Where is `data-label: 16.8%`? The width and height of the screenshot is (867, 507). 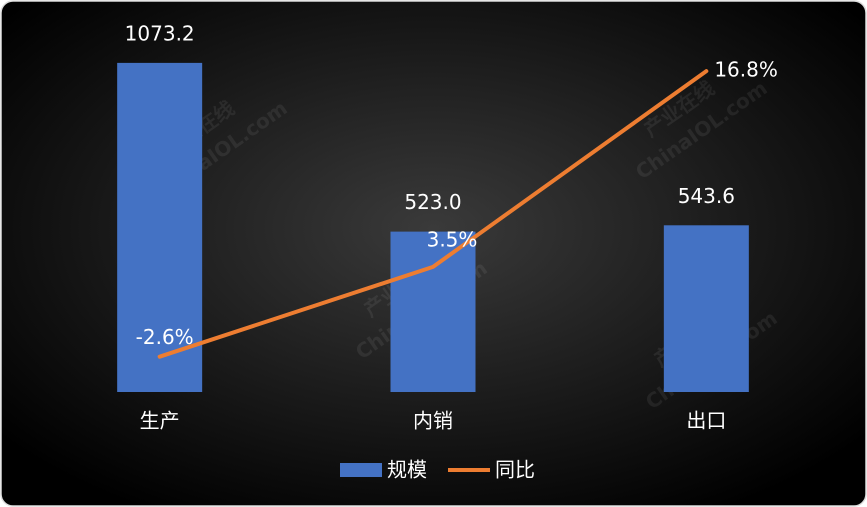 data-label: 16.8% is located at coordinates (746, 70).